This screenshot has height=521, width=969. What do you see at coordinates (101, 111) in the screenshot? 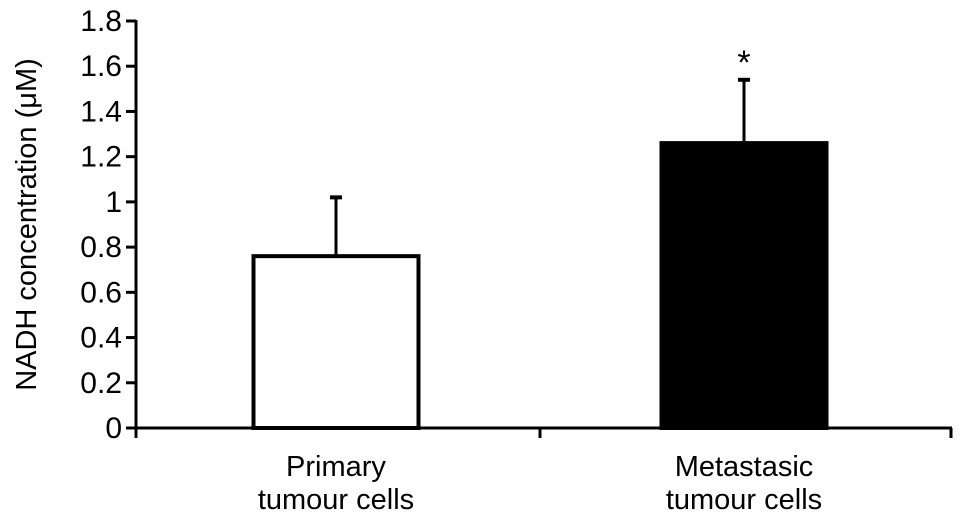
I see `y-tick-label: 1.4` at bounding box center [101, 111].